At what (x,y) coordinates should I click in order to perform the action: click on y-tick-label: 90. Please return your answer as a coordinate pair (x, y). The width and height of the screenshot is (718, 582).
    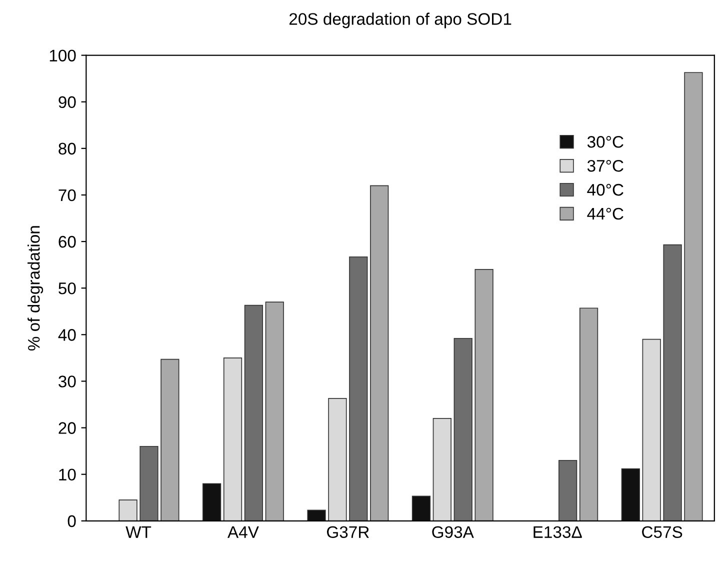
    Looking at the image, I should click on (67, 102).